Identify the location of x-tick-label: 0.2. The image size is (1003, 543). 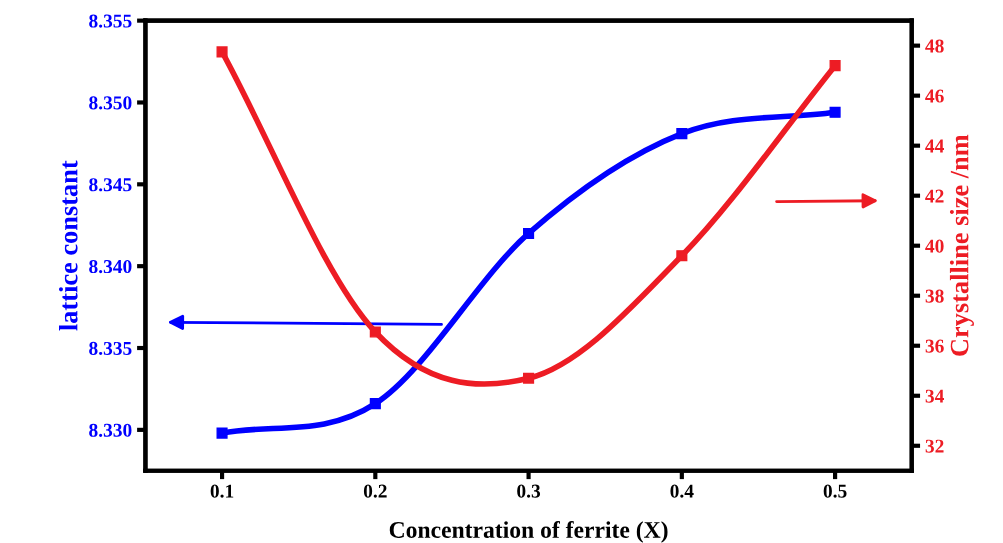
(375, 491).